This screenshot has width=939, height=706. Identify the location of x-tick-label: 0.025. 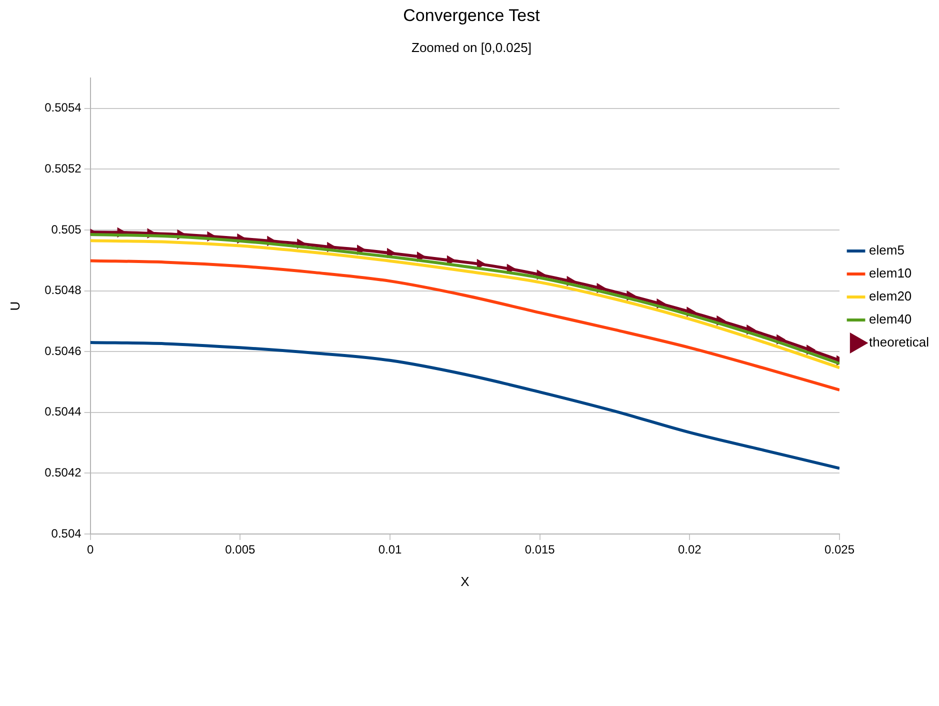
(839, 549).